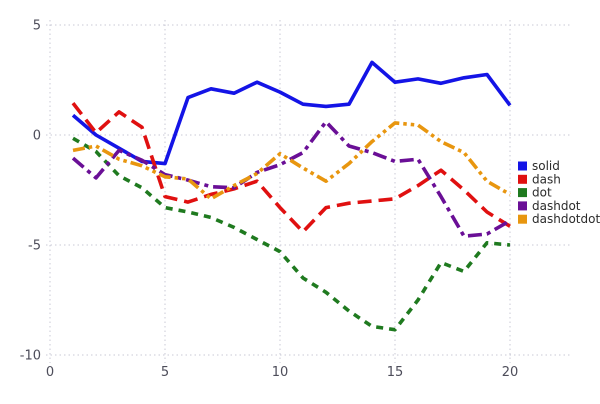 The height and width of the screenshot is (404, 600). Describe the element at coordinates (37, 136) in the screenshot. I see `y-tick-label: 0` at that location.